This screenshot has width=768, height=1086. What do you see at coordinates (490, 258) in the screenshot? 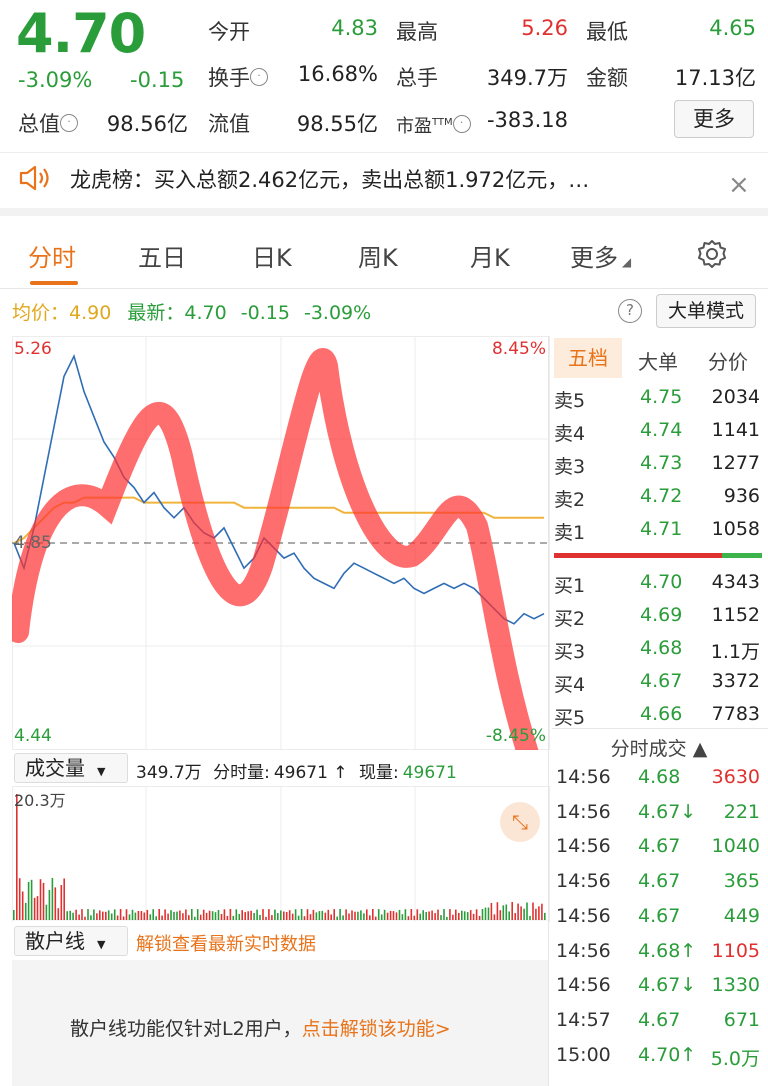
I see `tab-monthly-k: 月K` at bounding box center [490, 258].